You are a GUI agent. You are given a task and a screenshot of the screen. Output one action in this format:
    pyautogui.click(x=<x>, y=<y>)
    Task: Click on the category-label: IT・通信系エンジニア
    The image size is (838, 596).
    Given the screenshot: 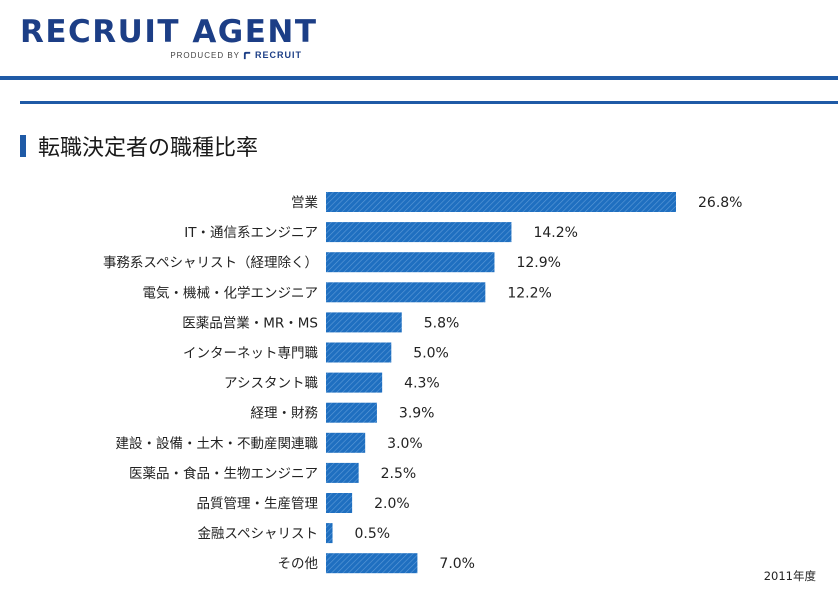 What is the action you would take?
    pyautogui.click(x=251, y=233)
    